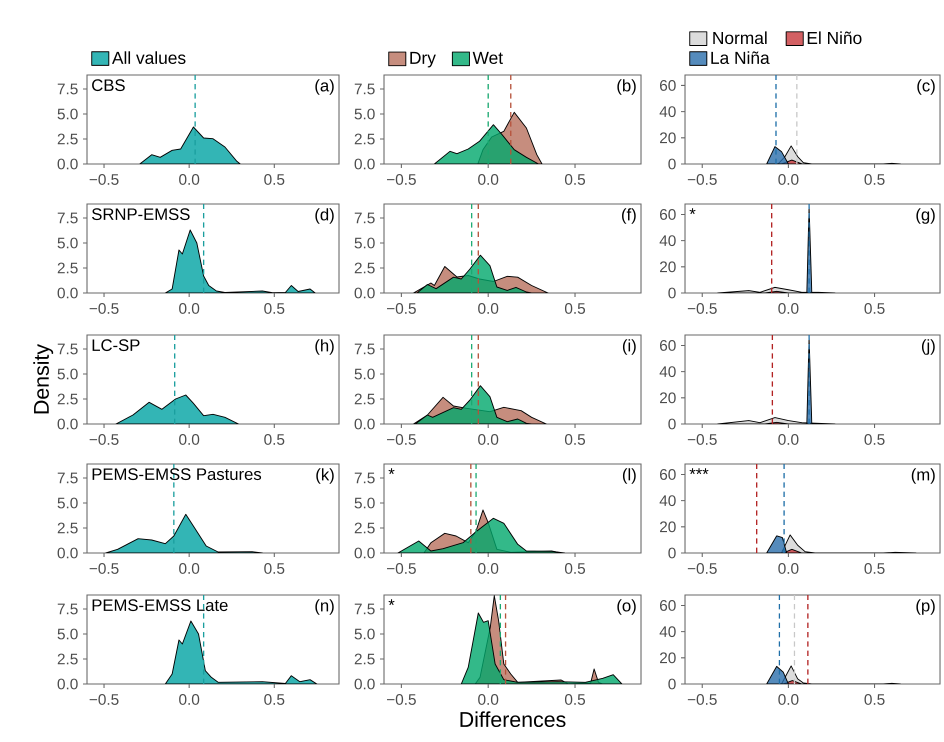 This screenshot has height=742, width=944. I want to click on annotation: (m), so click(923, 476).